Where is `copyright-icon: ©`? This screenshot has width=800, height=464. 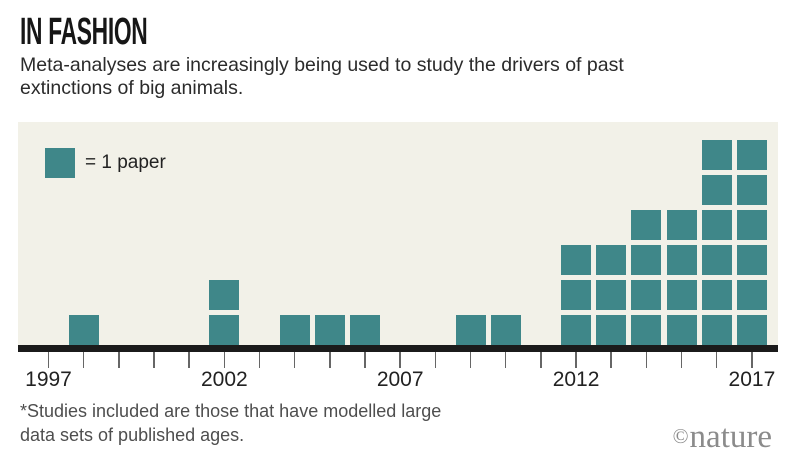
copyright-icon: © is located at coordinates (680, 436).